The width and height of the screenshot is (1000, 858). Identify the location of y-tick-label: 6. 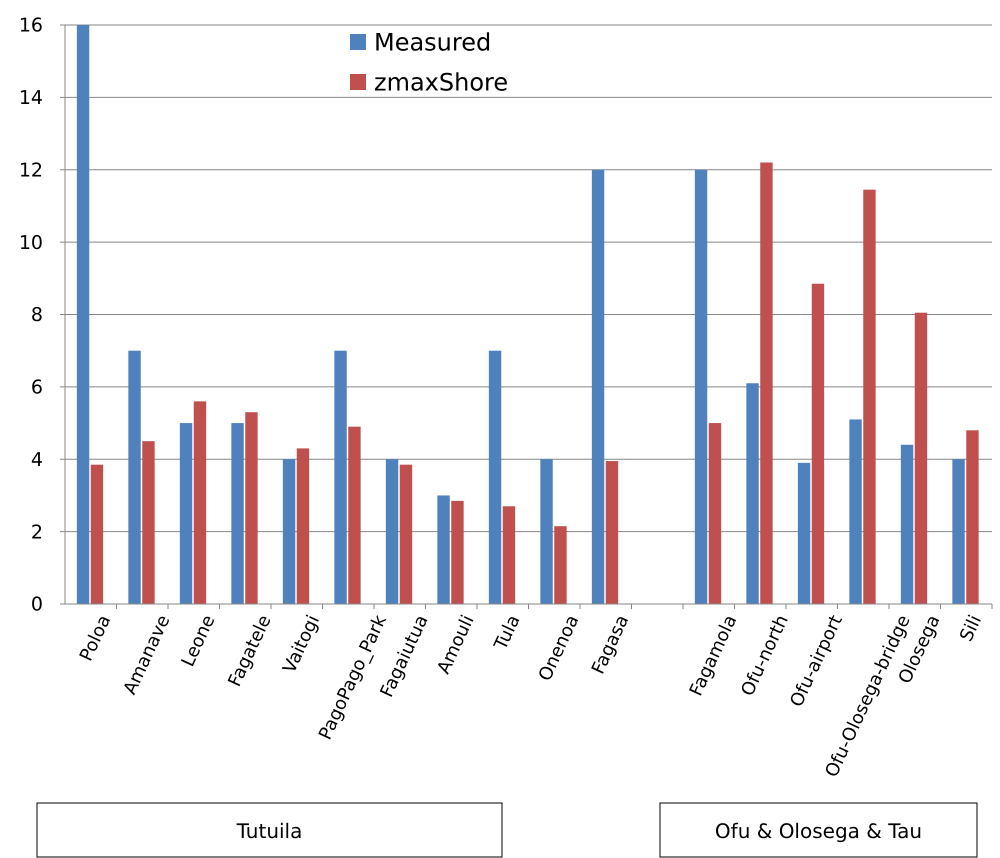
(36, 387).